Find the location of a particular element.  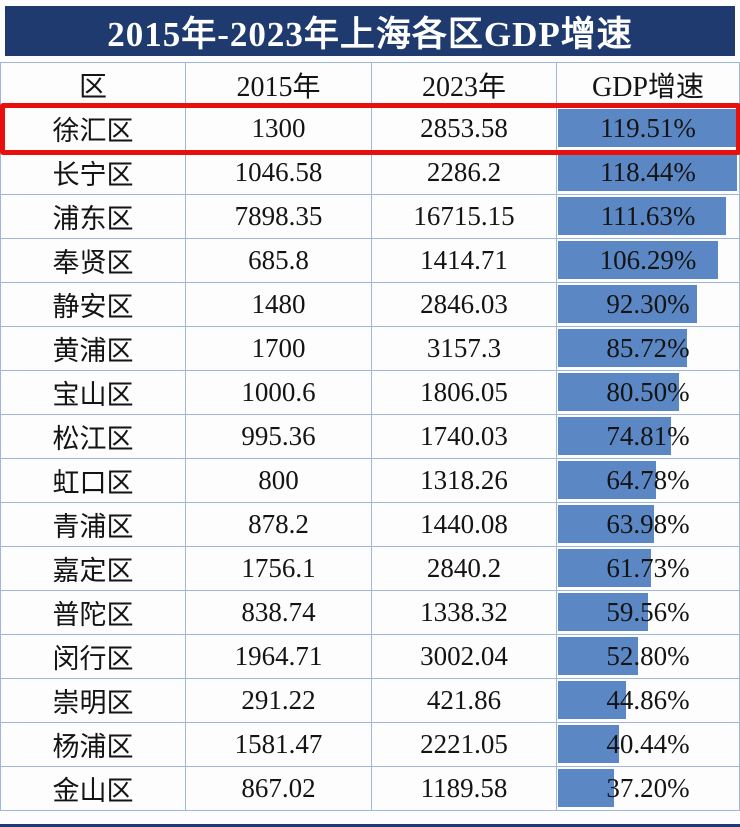

value-2015-cell: 685.8 is located at coordinates (279, 261).